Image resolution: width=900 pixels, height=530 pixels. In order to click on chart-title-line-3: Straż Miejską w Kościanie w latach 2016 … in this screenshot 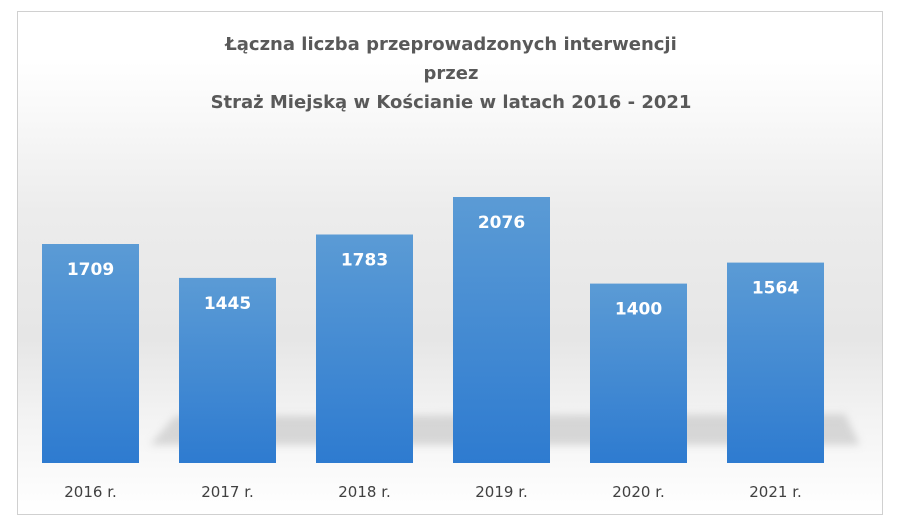, I will do `click(451, 102)`.